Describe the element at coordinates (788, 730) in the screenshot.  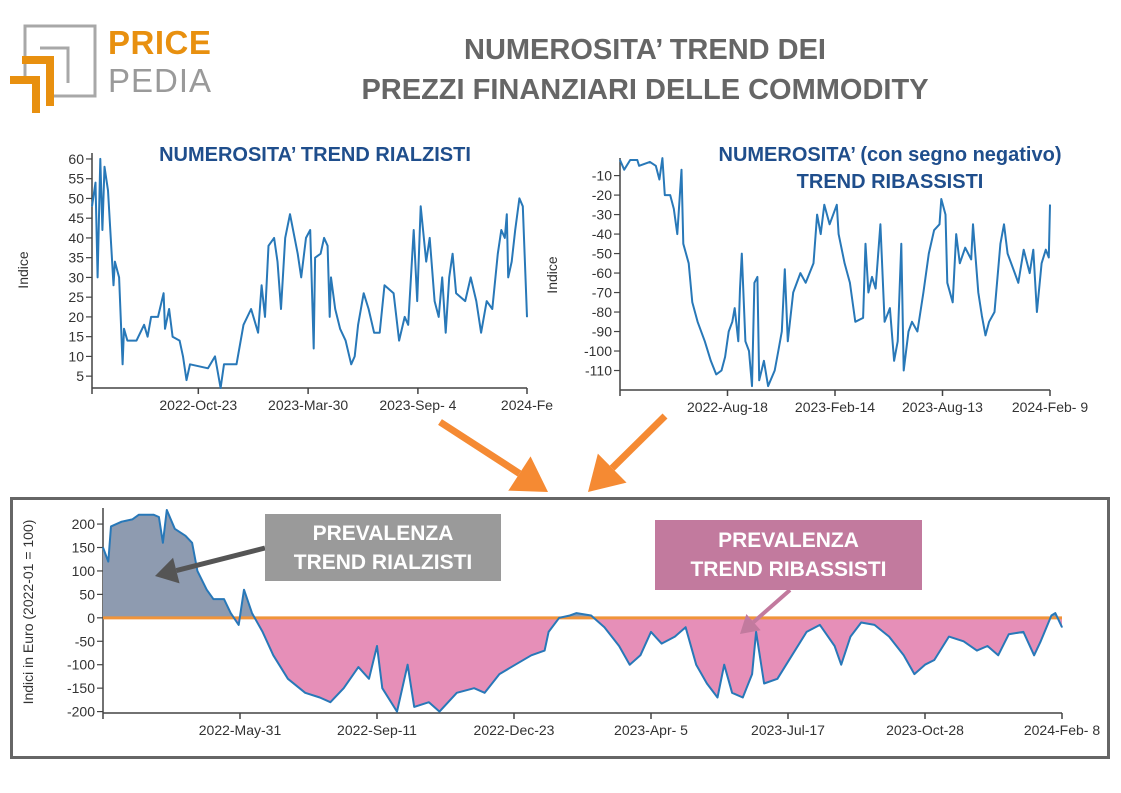
I see `x-tick-label: 2023-Jul-17` at that location.